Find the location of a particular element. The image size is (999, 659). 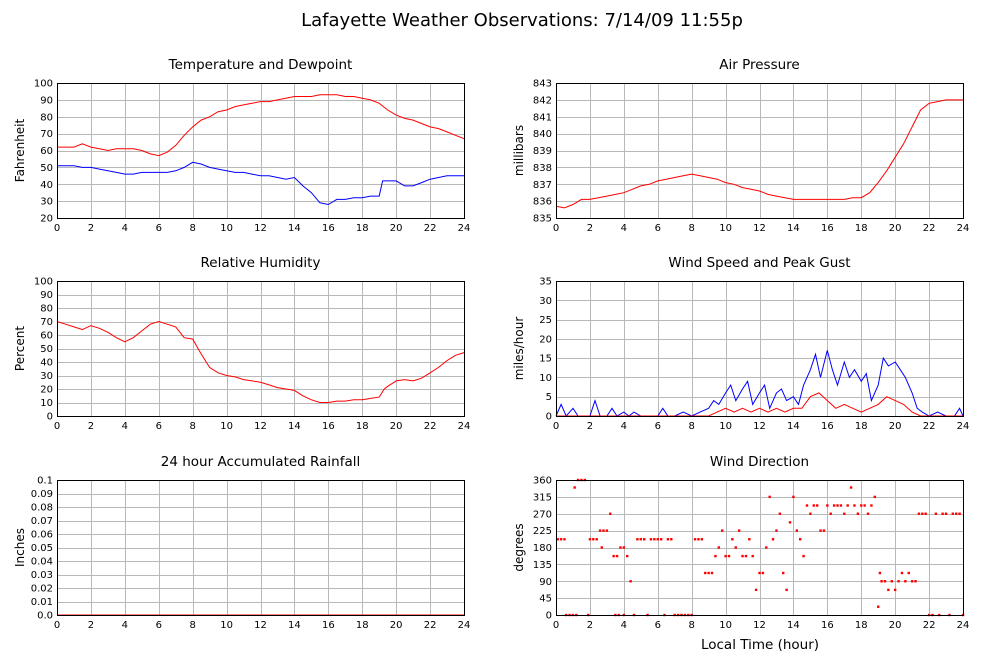

y-tick-label: 836 is located at coordinates (542, 202).